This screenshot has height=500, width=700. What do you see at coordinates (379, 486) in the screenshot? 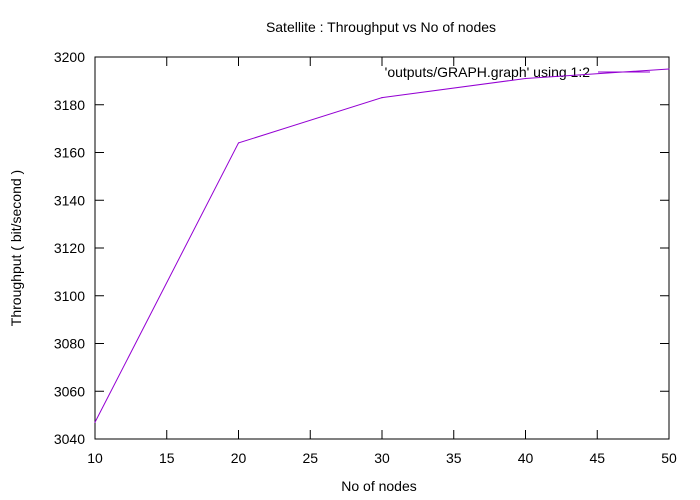
I see `x-axis-label: No of nodes` at bounding box center [379, 486].